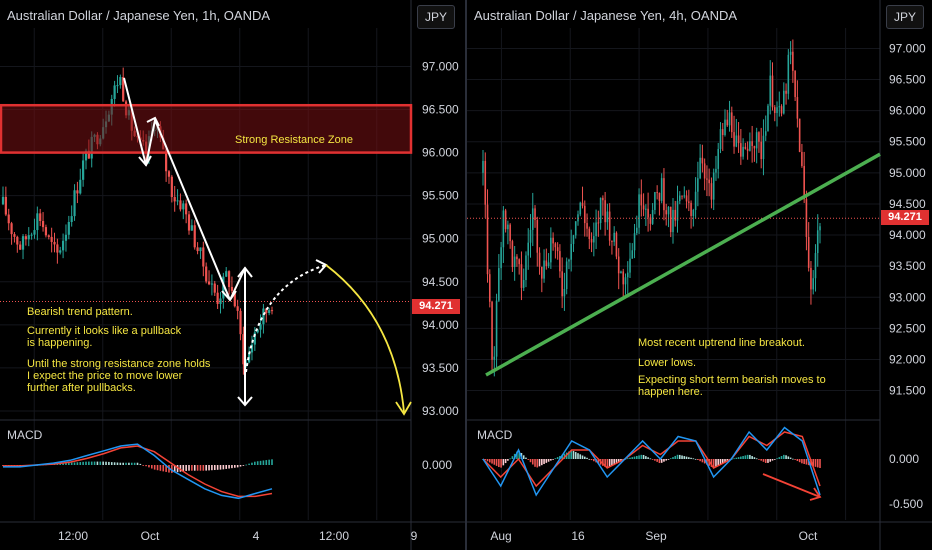  What do you see at coordinates (25, 435) in the screenshot?
I see `left-macd-label: MACD` at bounding box center [25, 435].